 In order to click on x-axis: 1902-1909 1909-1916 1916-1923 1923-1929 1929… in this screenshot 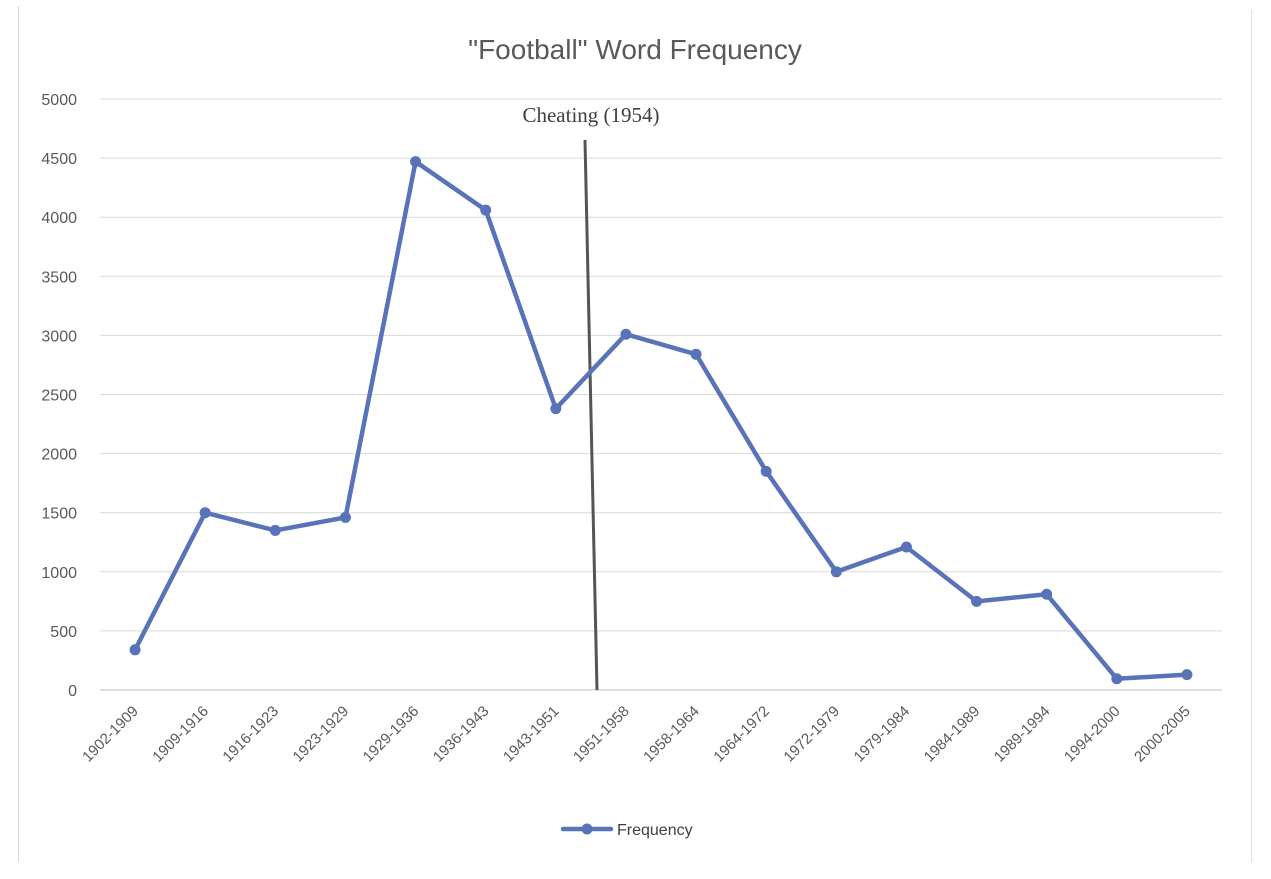, I will do `click(636, 734)`.